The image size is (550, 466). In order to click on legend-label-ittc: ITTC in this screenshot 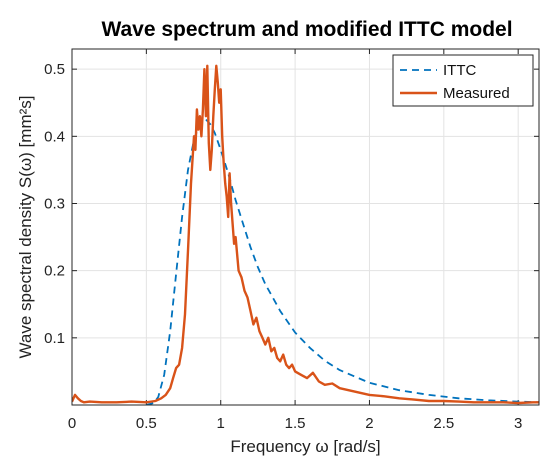, I will do `click(459, 70)`.